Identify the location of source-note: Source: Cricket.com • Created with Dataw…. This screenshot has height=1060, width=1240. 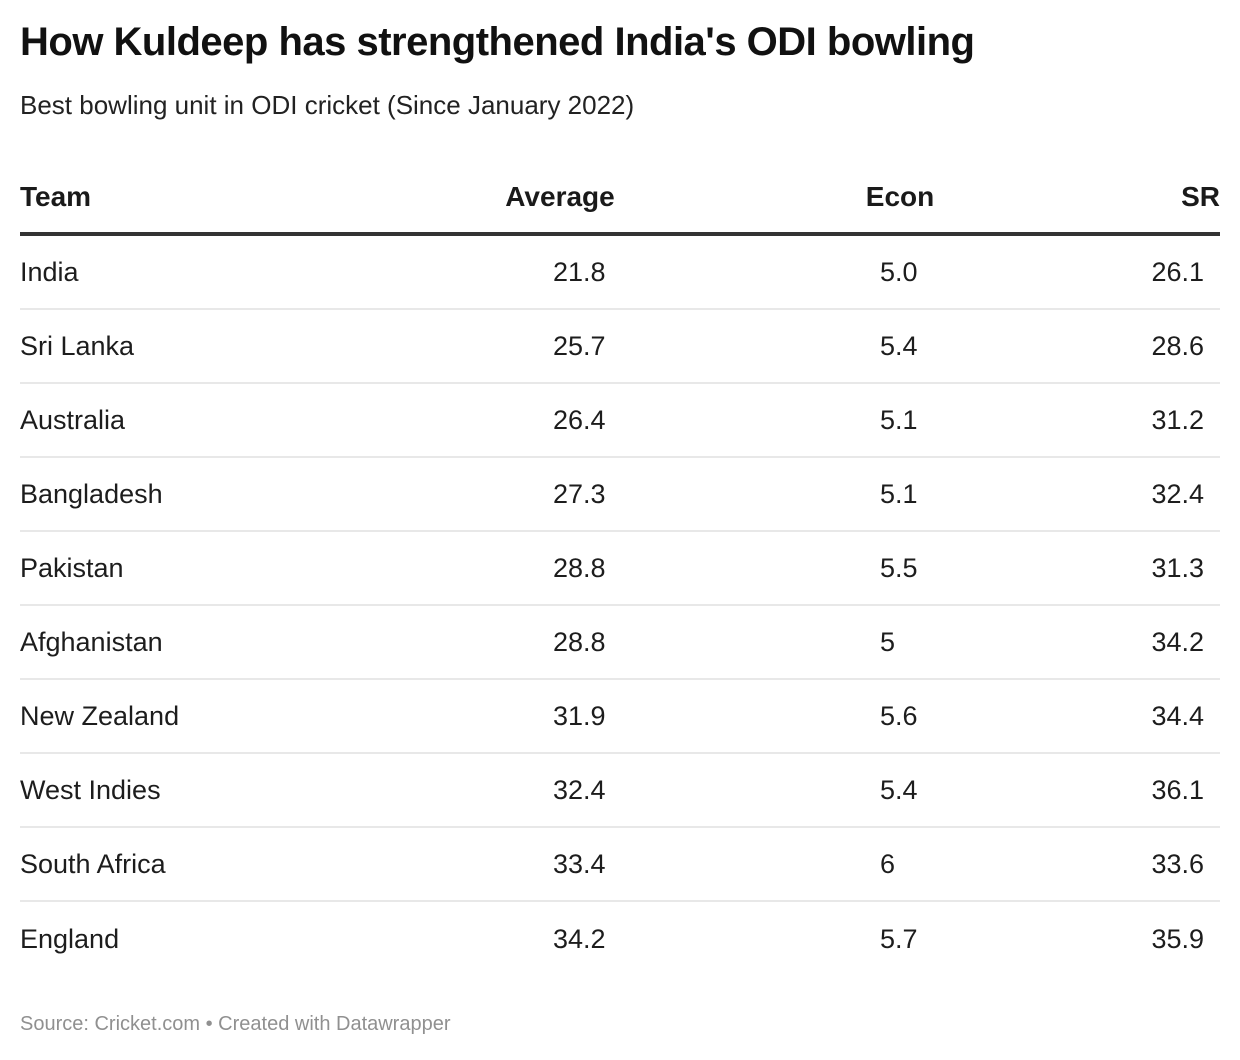
(235, 1024).